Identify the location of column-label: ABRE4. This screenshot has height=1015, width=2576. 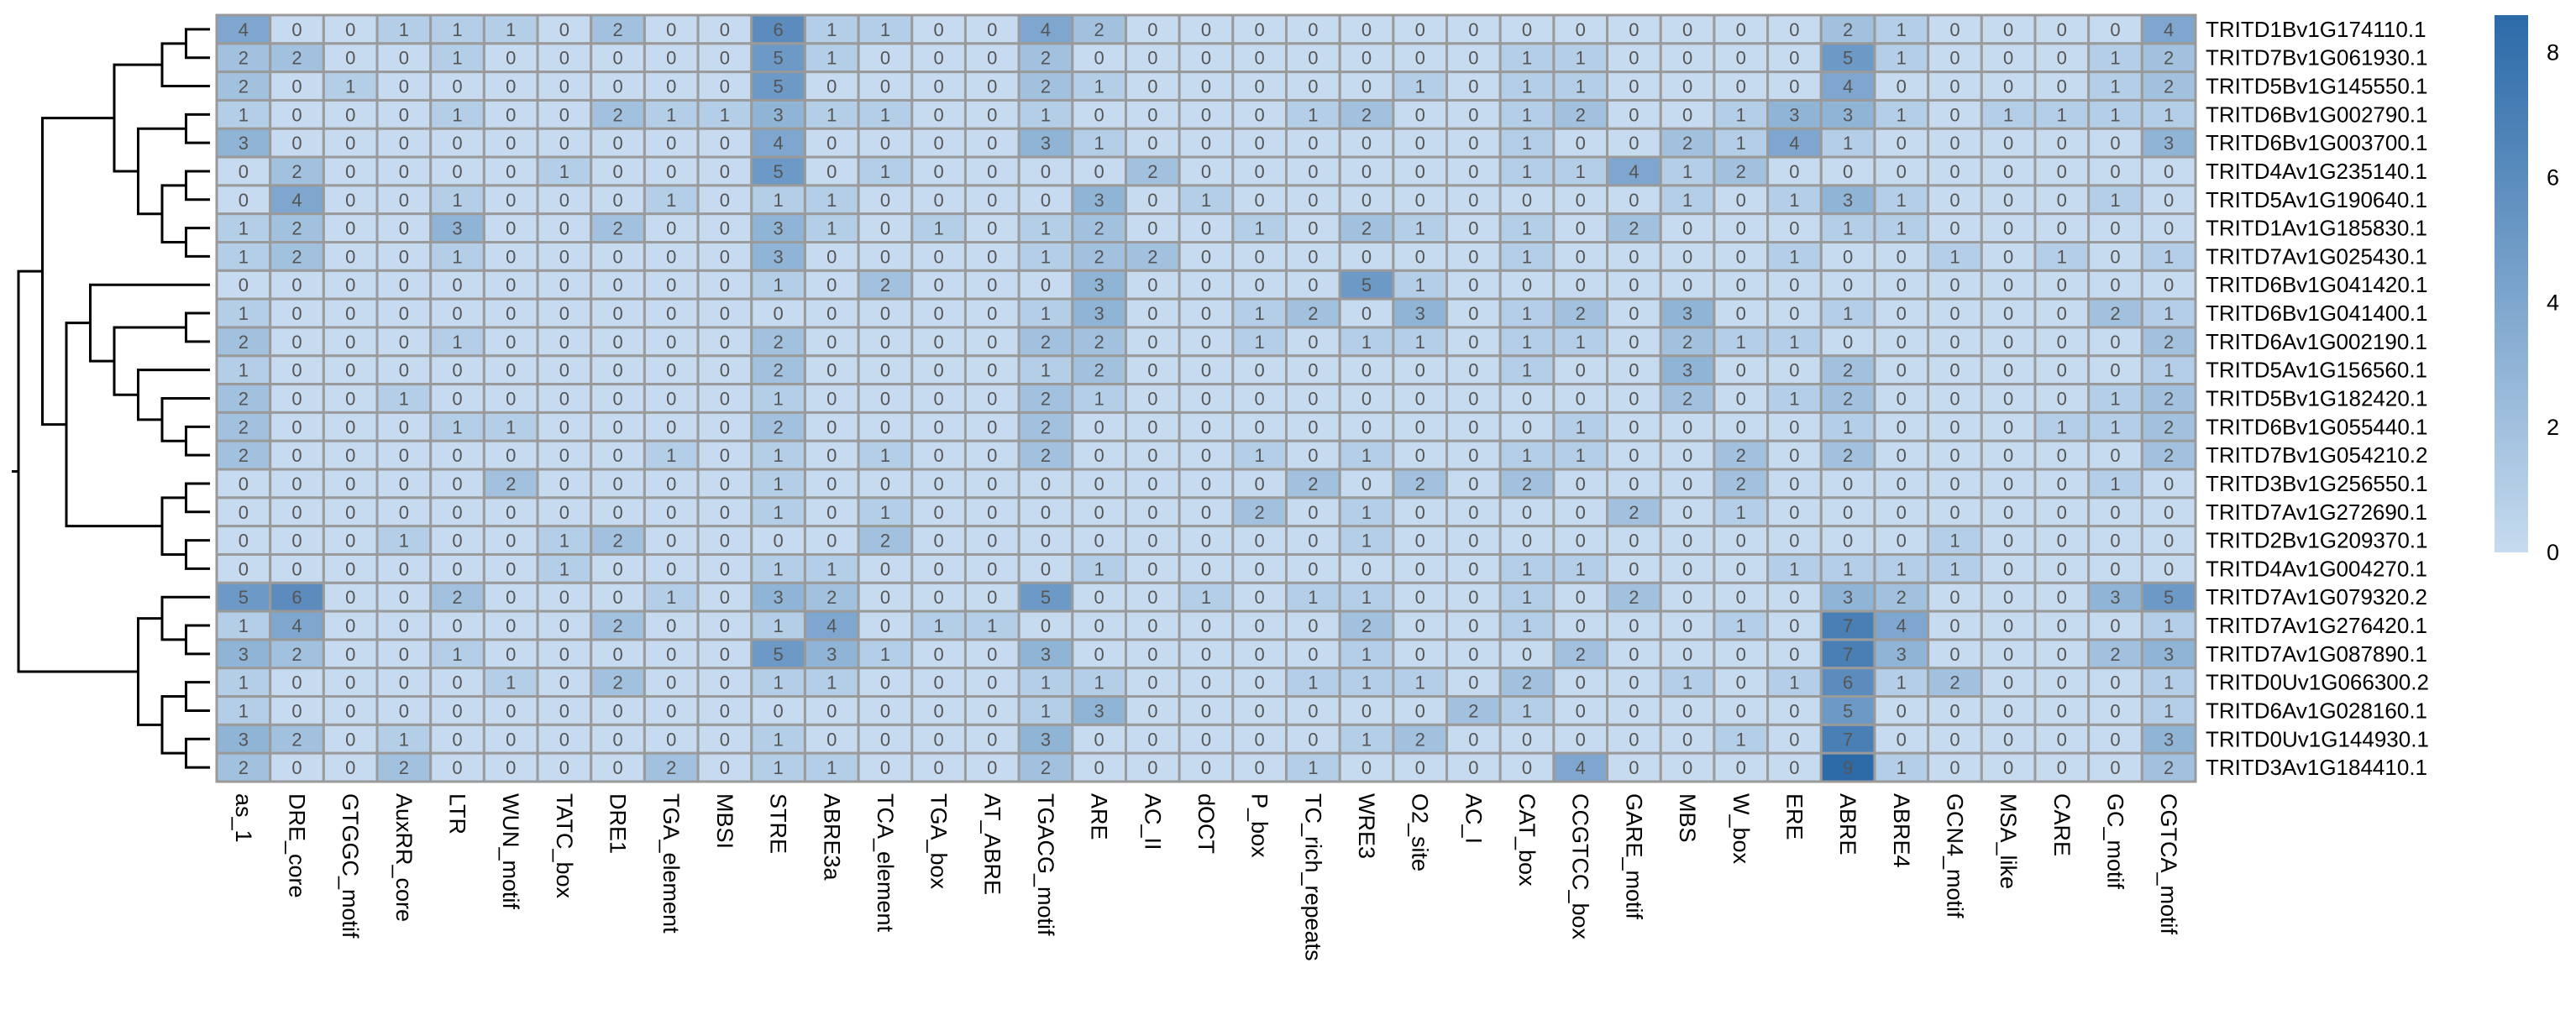
(1901, 830).